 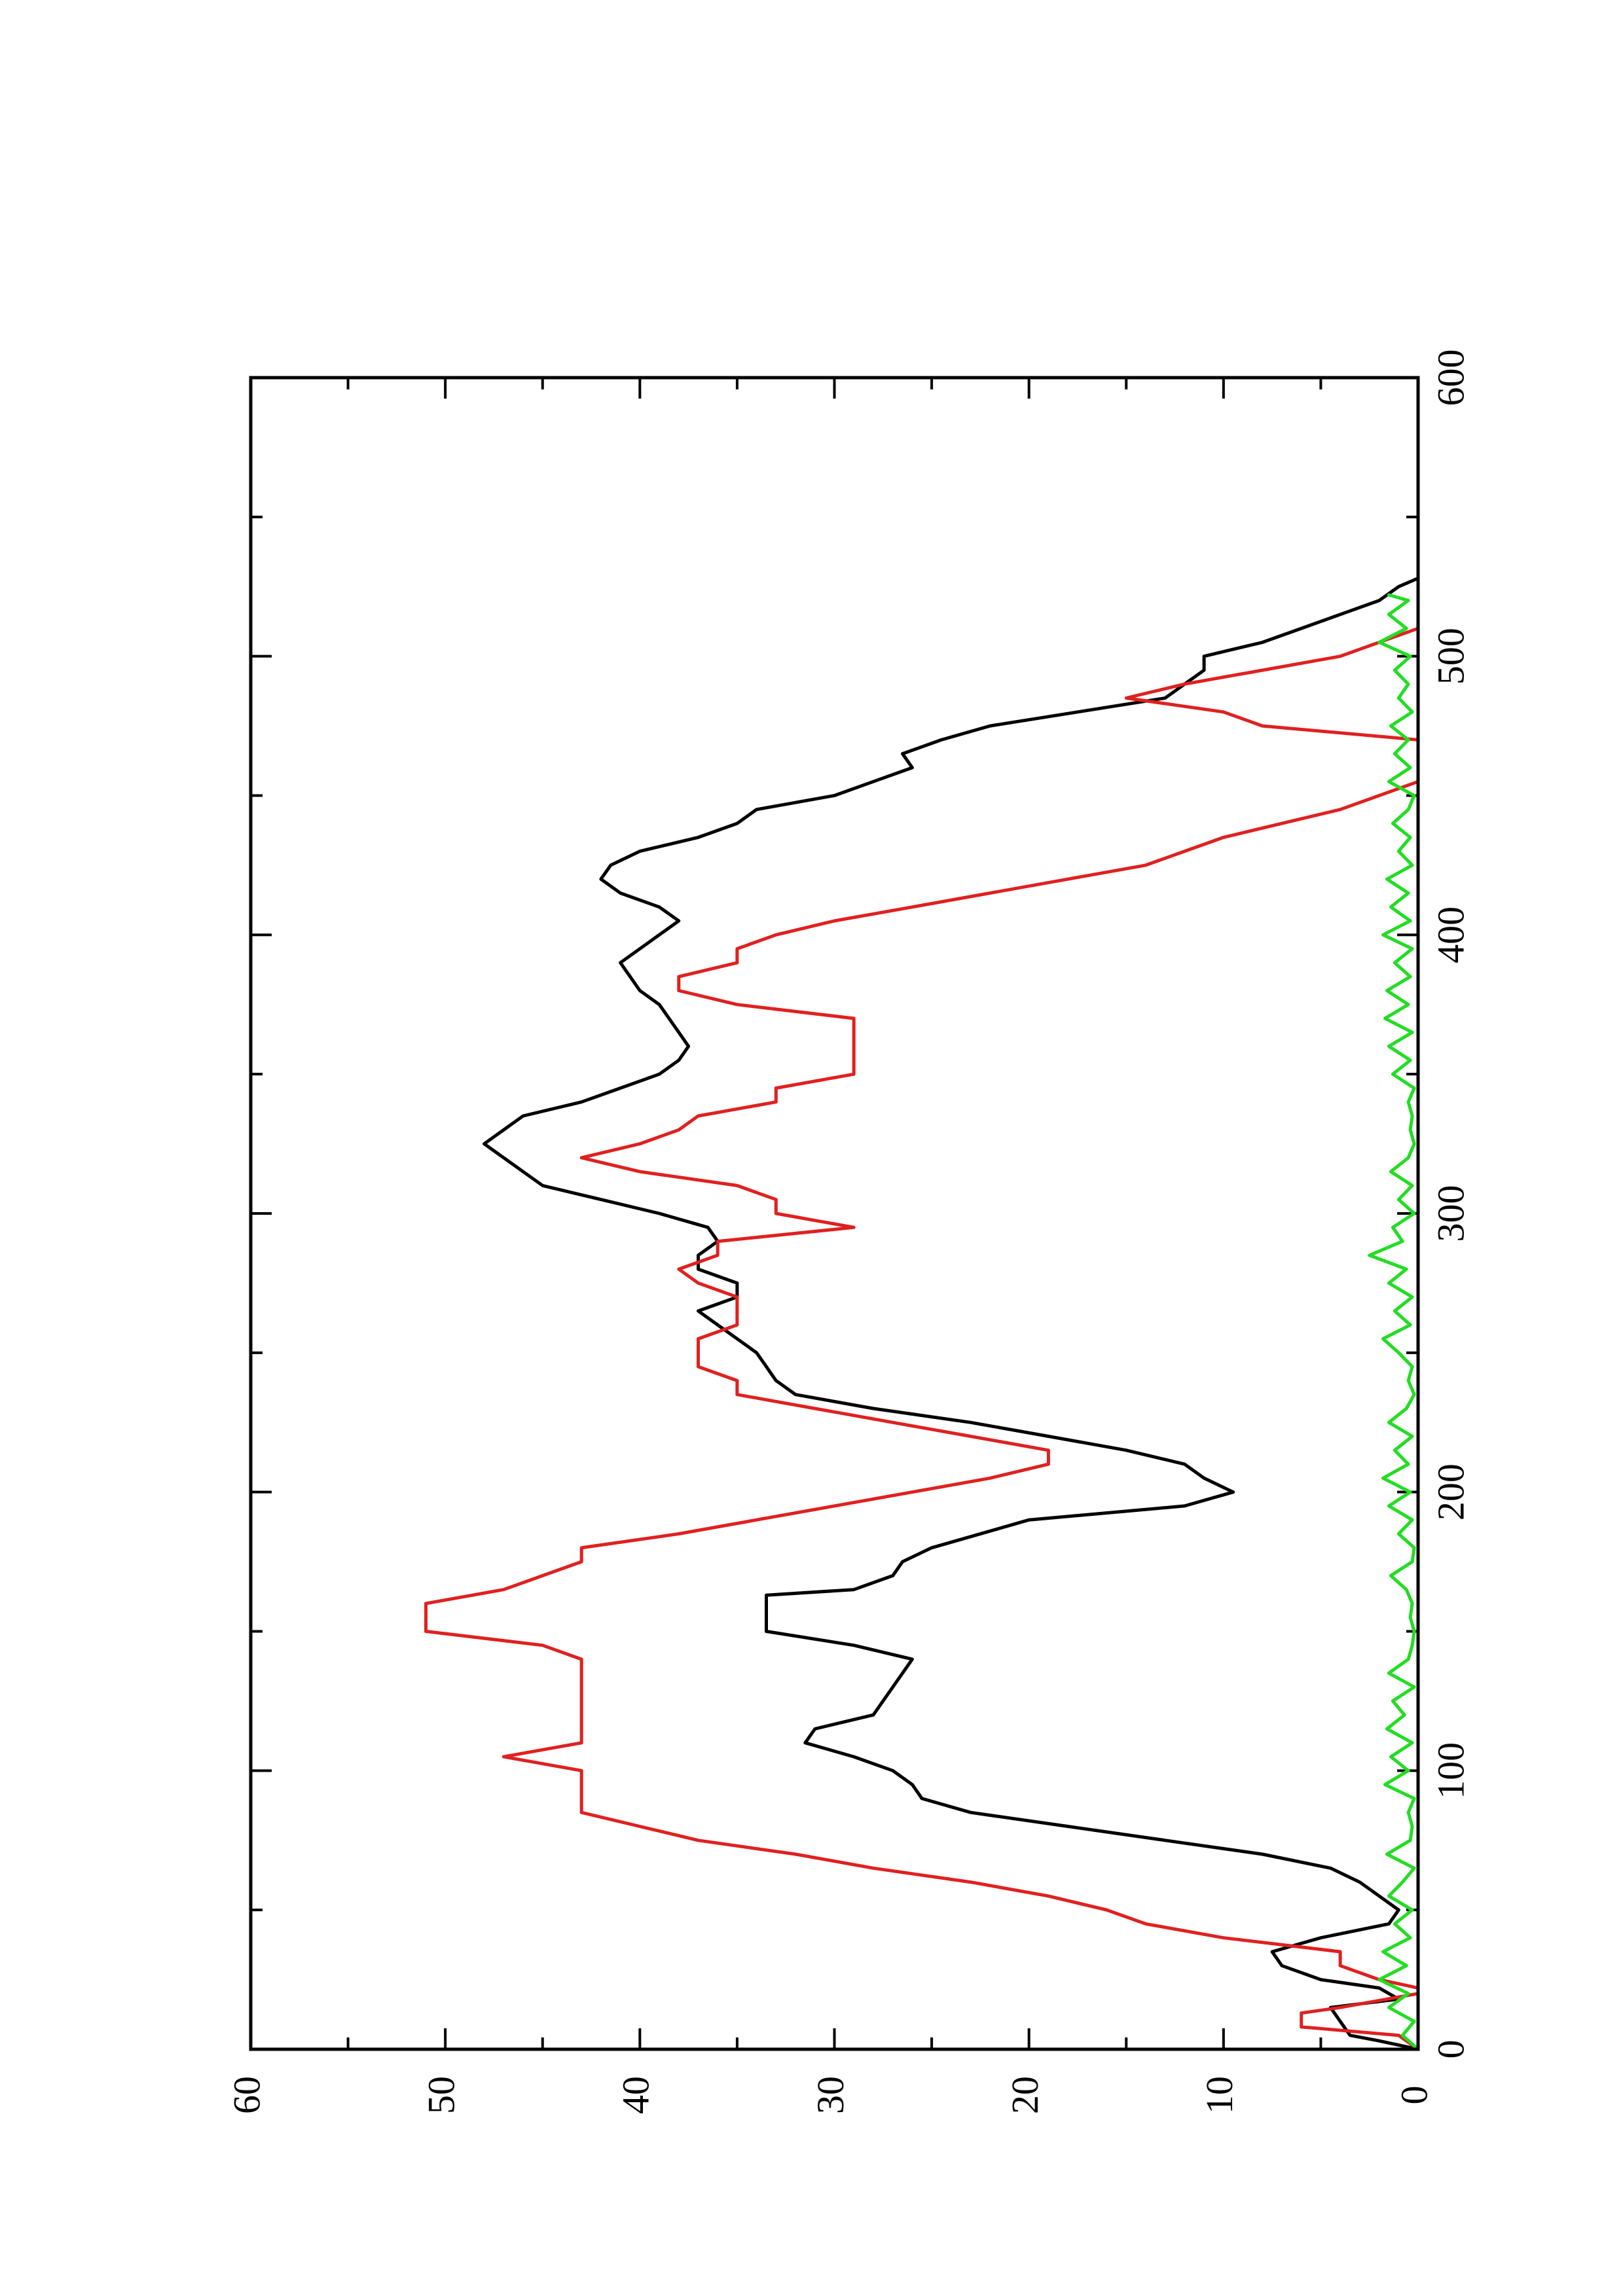 What do you see at coordinates (1450, 1213) in the screenshot?
I see `x-tick-label: 300` at bounding box center [1450, 1213].